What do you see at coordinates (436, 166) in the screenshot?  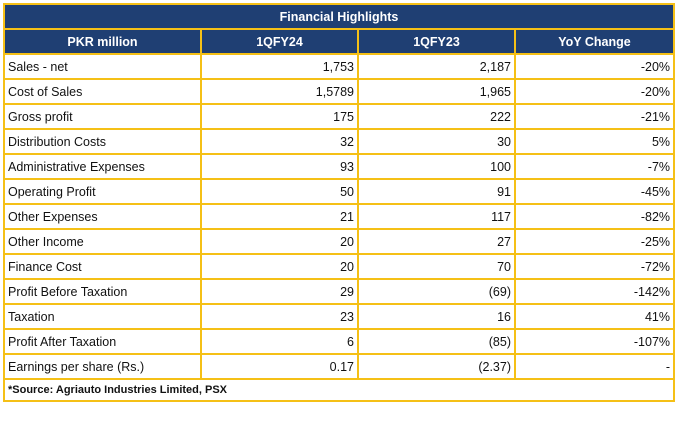 I see `cell-1qfy23: 100` at bounding box center [436, 166].